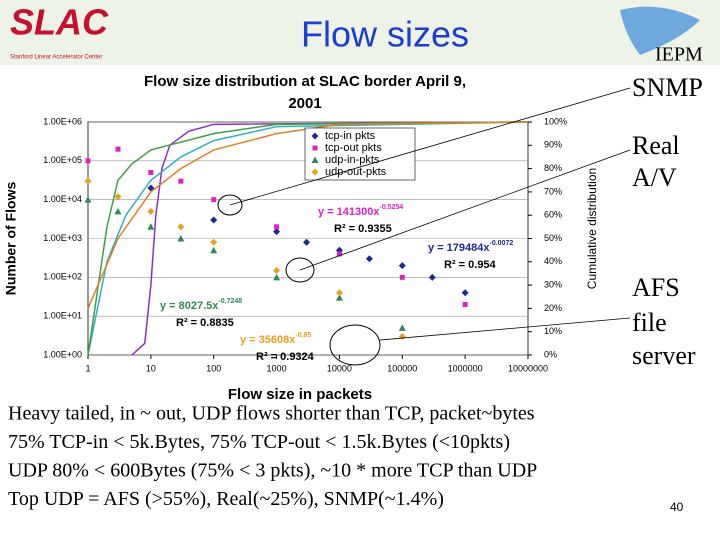 The image size is (720, 545). I want to click on x-tick-label: 10000000, so click(528, 368).